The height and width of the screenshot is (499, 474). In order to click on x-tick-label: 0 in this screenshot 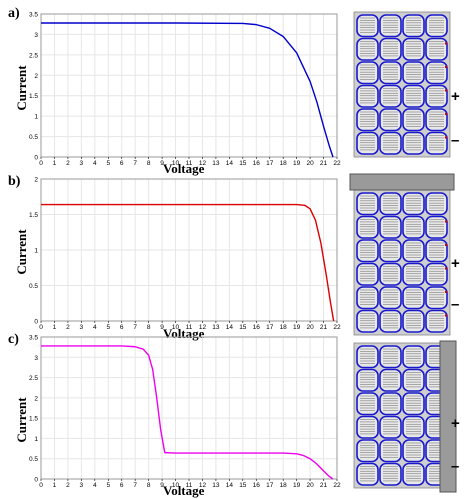, I will do `click(41, 485)`.